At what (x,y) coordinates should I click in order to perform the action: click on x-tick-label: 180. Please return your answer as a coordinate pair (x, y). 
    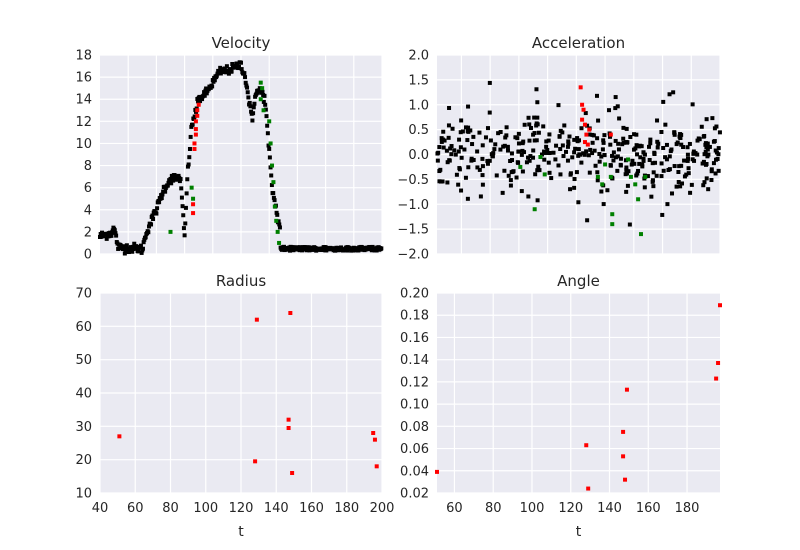
    Looking at the image, I should click on (687, 508).